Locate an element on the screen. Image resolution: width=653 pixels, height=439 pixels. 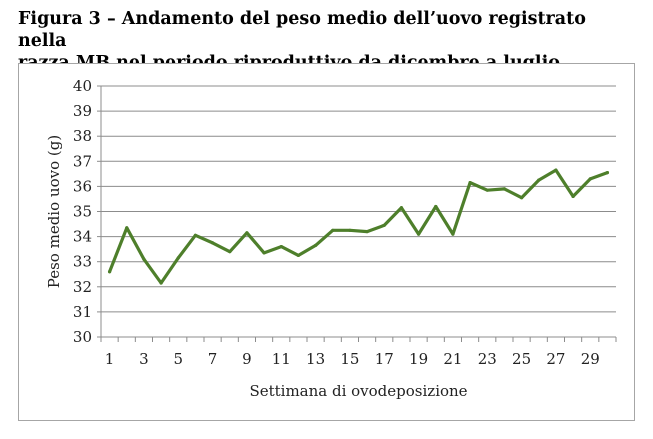
y-tick-label: 32 is located at coordinates (82, 287).